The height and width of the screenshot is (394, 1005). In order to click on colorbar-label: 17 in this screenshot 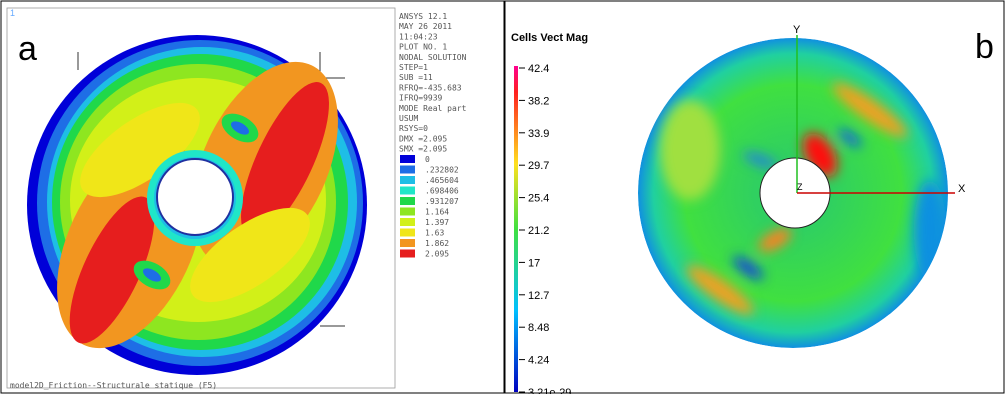, I will do `click(534, 263)`.